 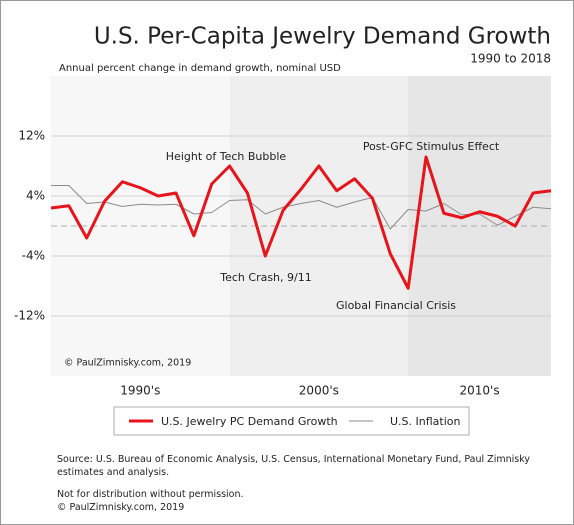 I want to click on legend-label: U.S. Jewelry PC Demand Growth, so click(x=249, y=421).